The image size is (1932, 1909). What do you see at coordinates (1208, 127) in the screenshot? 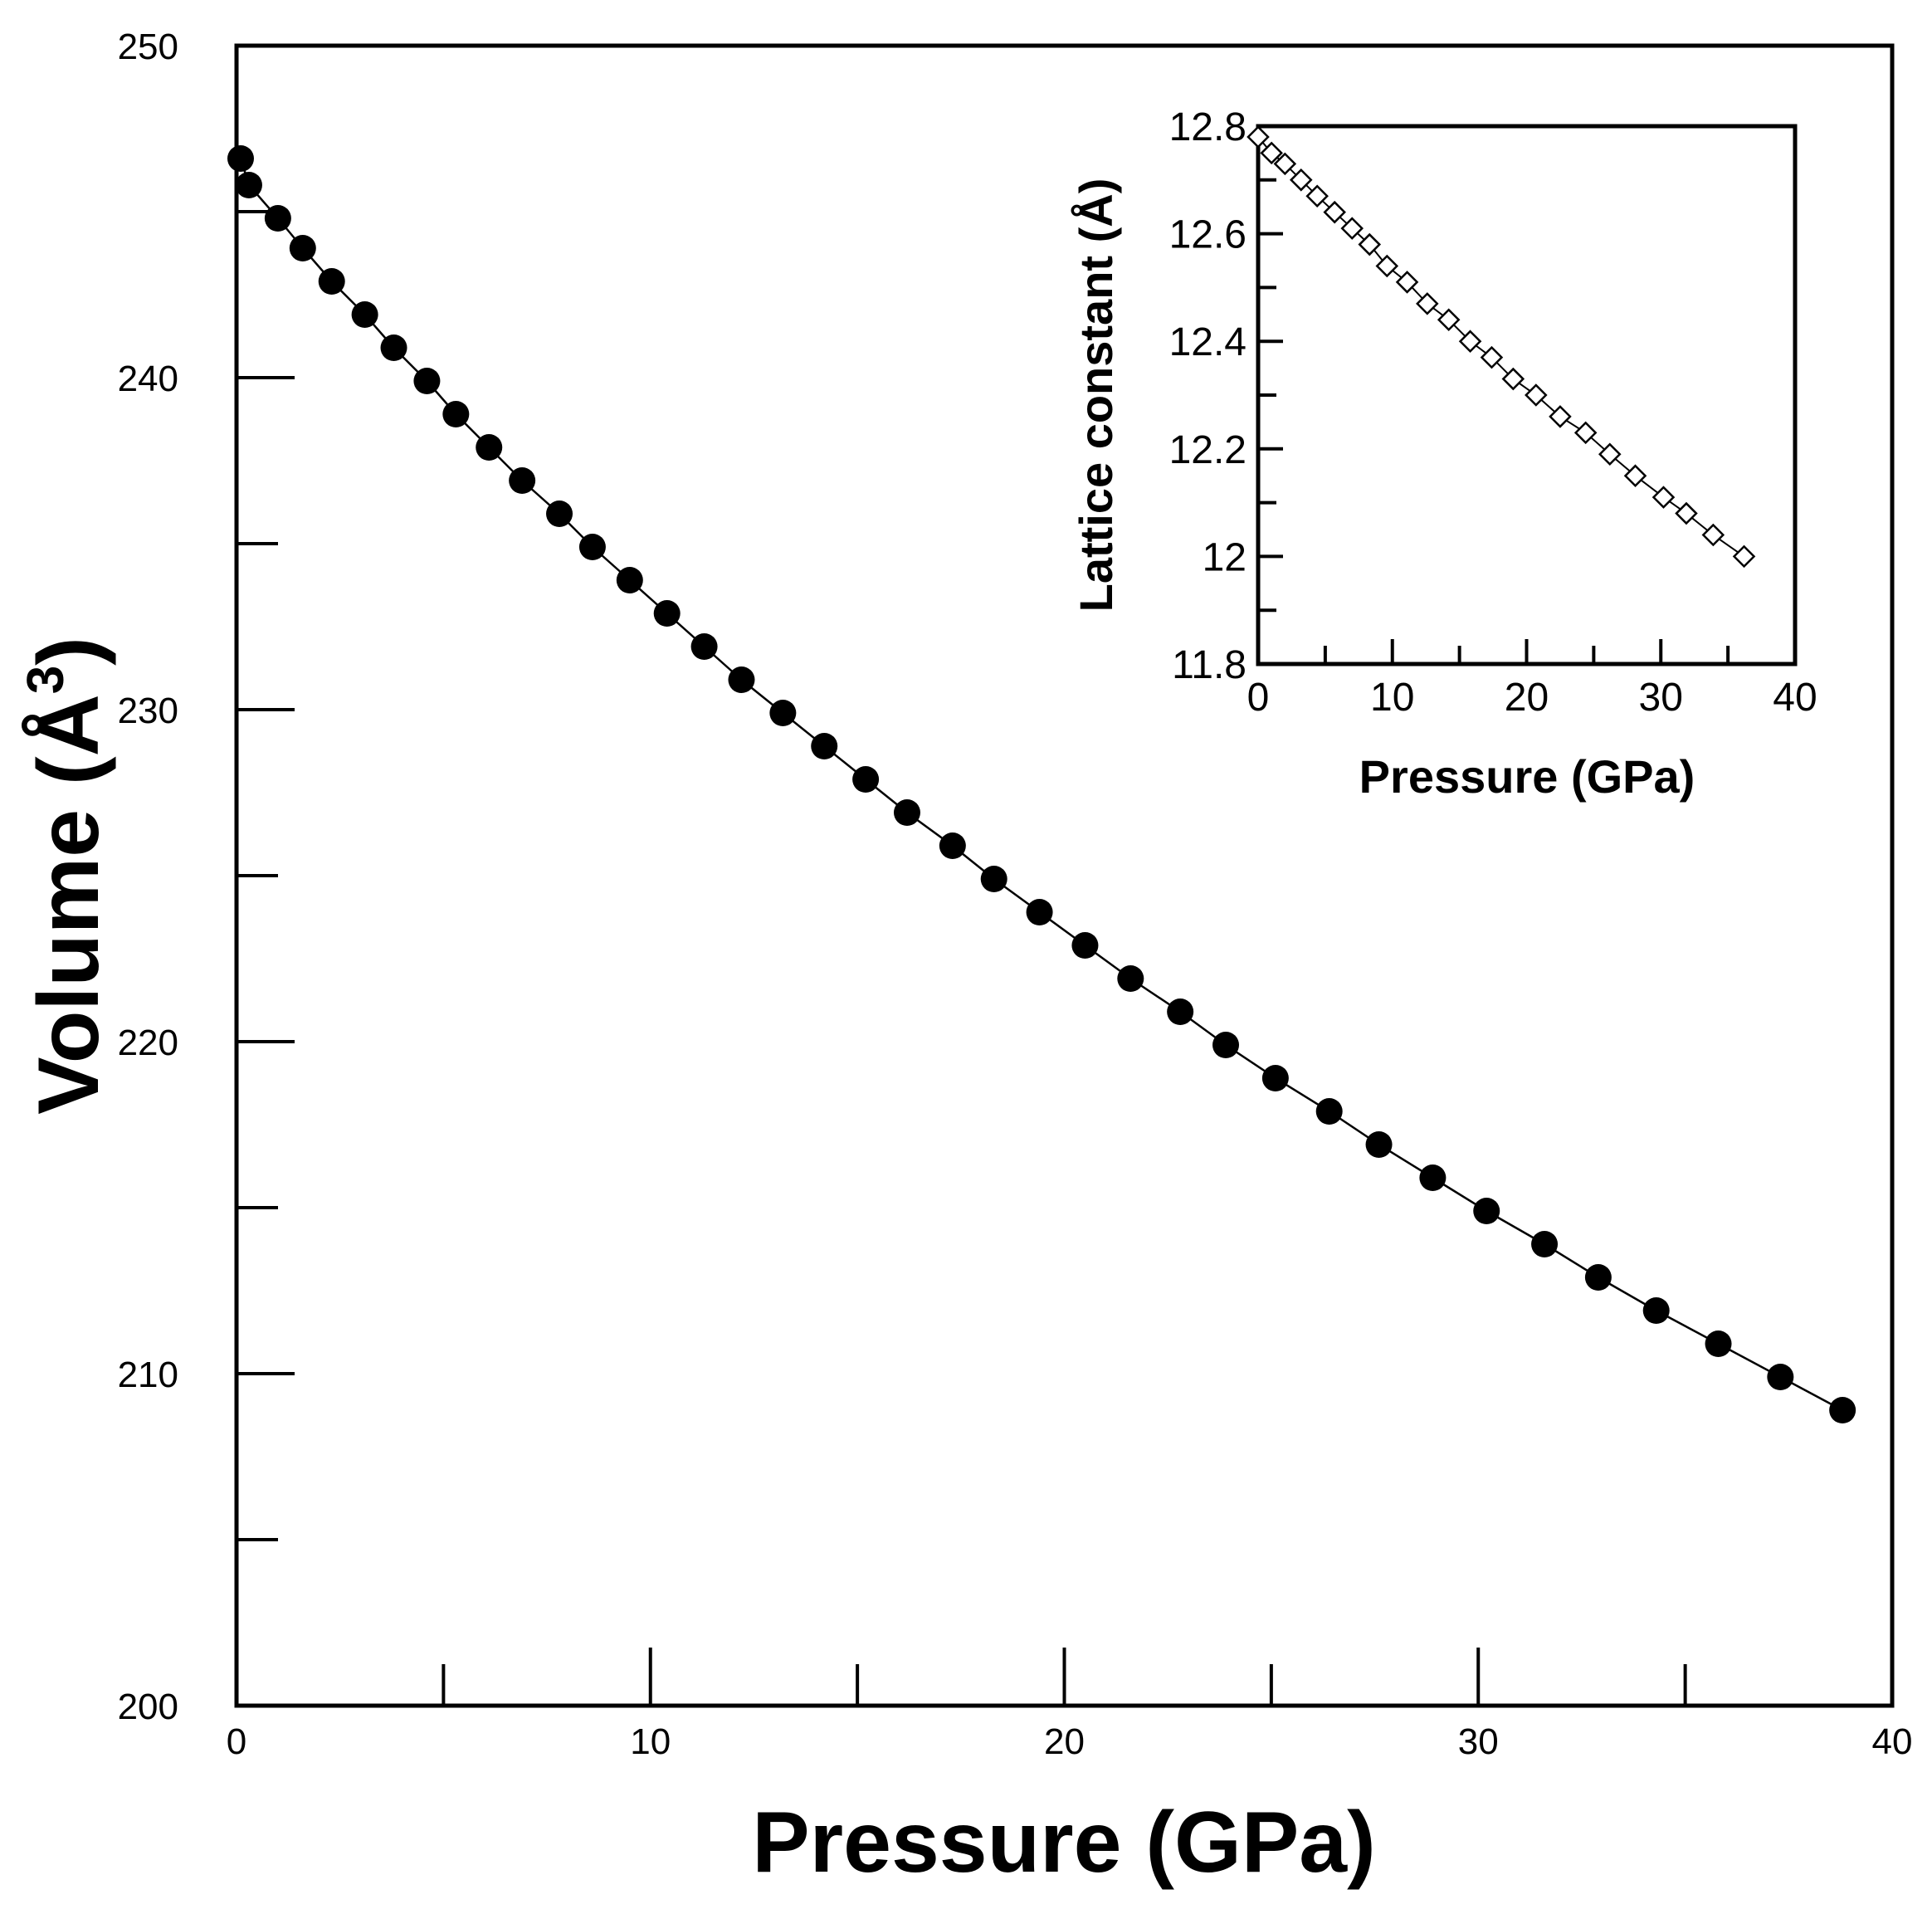
I see `y-tick-label: 12.8` at bounding box center [1208, 127].